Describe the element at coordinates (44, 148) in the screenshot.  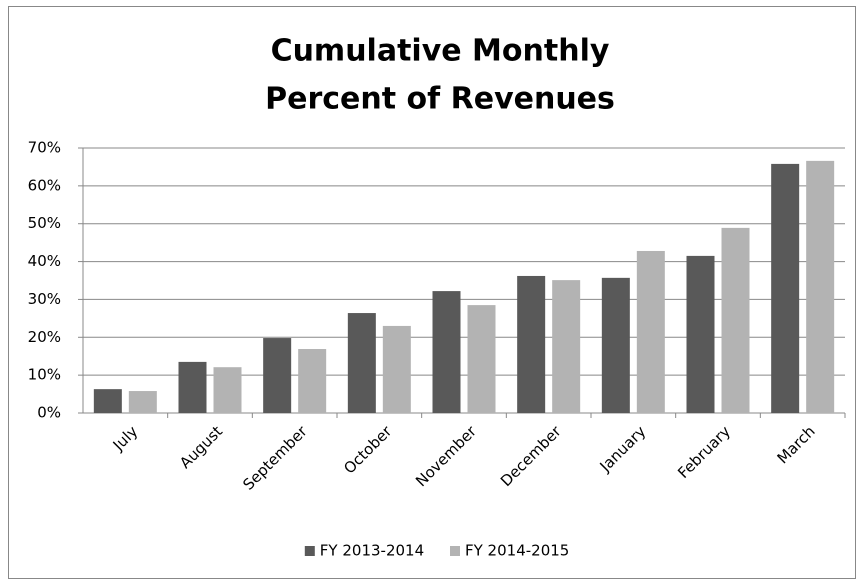
I see `y-tick-label: 70%` at that location.